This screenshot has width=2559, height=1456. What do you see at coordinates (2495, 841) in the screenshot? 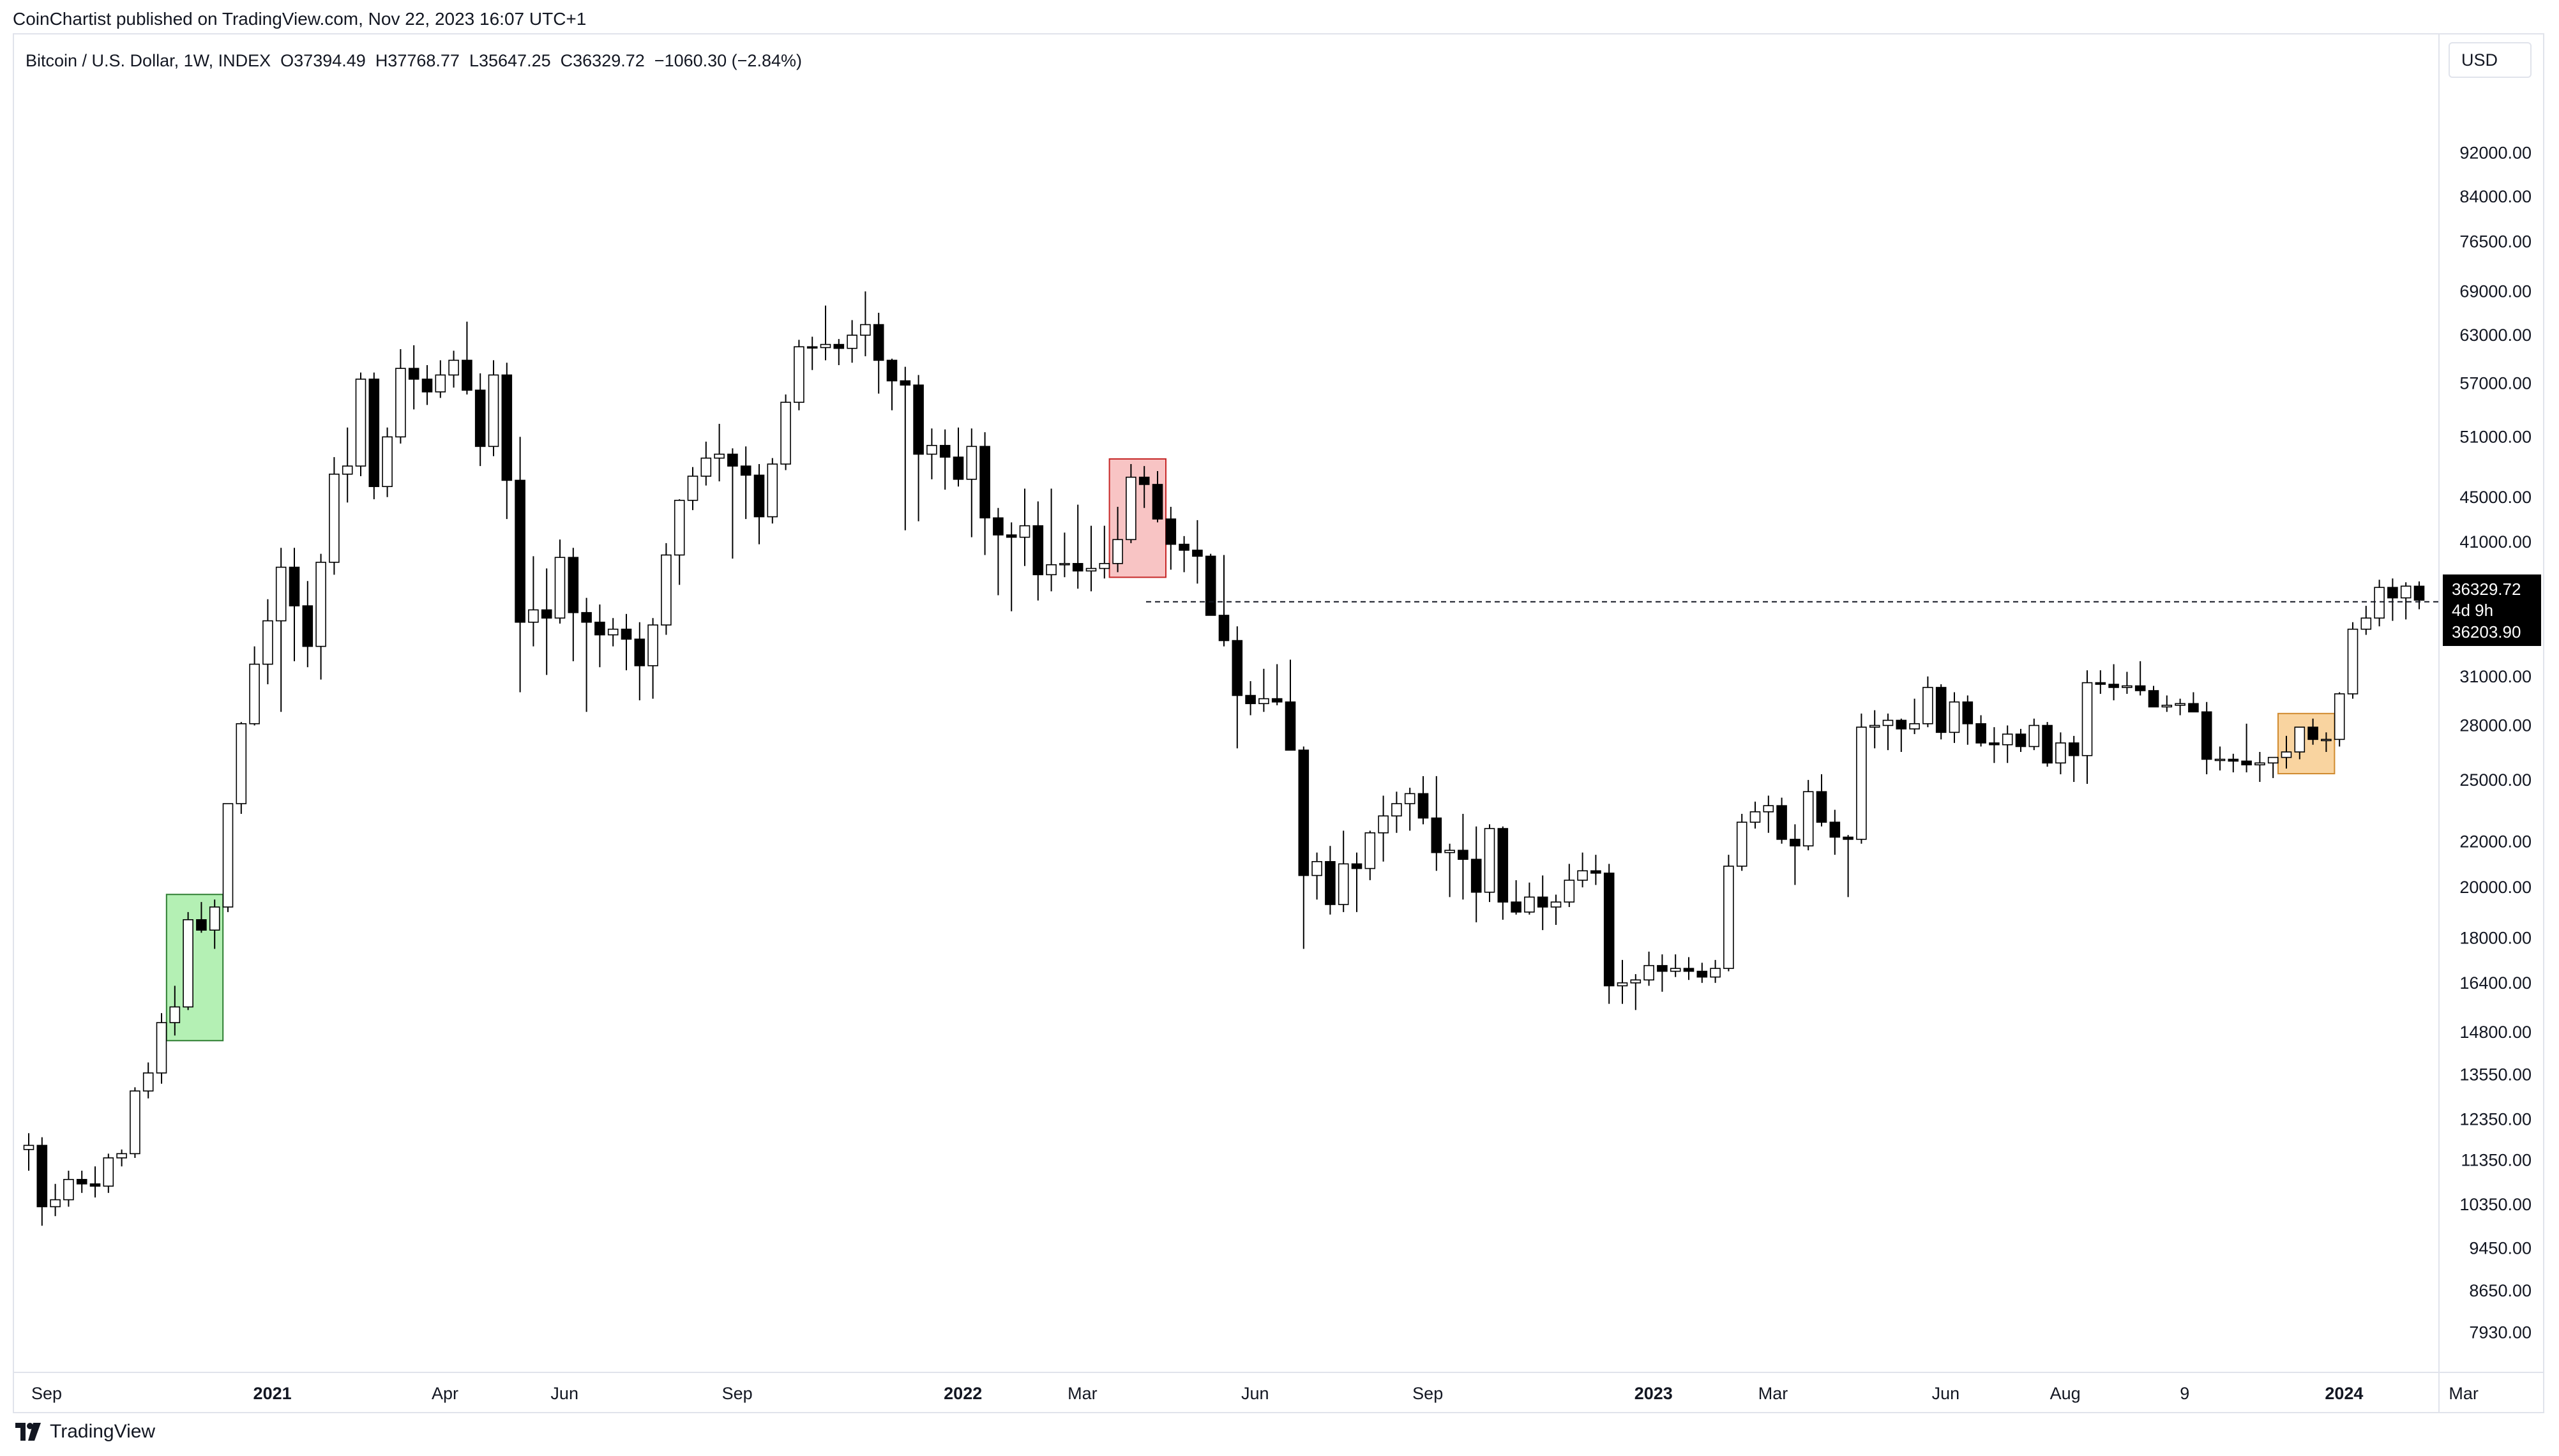
I see `y-tick-label: 22000.00` at bounding box center [2495, 841].